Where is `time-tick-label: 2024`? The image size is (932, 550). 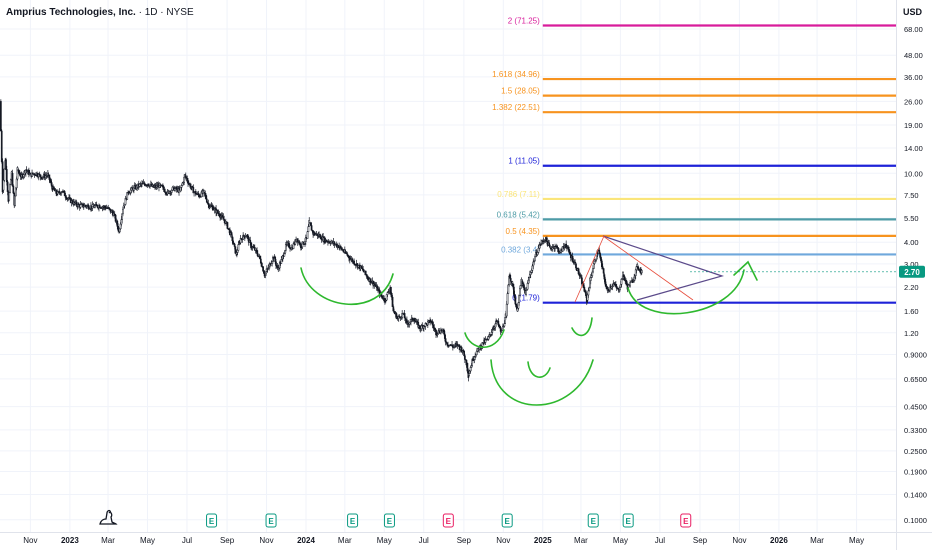 time-tick-label: 2024 is located at coordinates (306, 540).